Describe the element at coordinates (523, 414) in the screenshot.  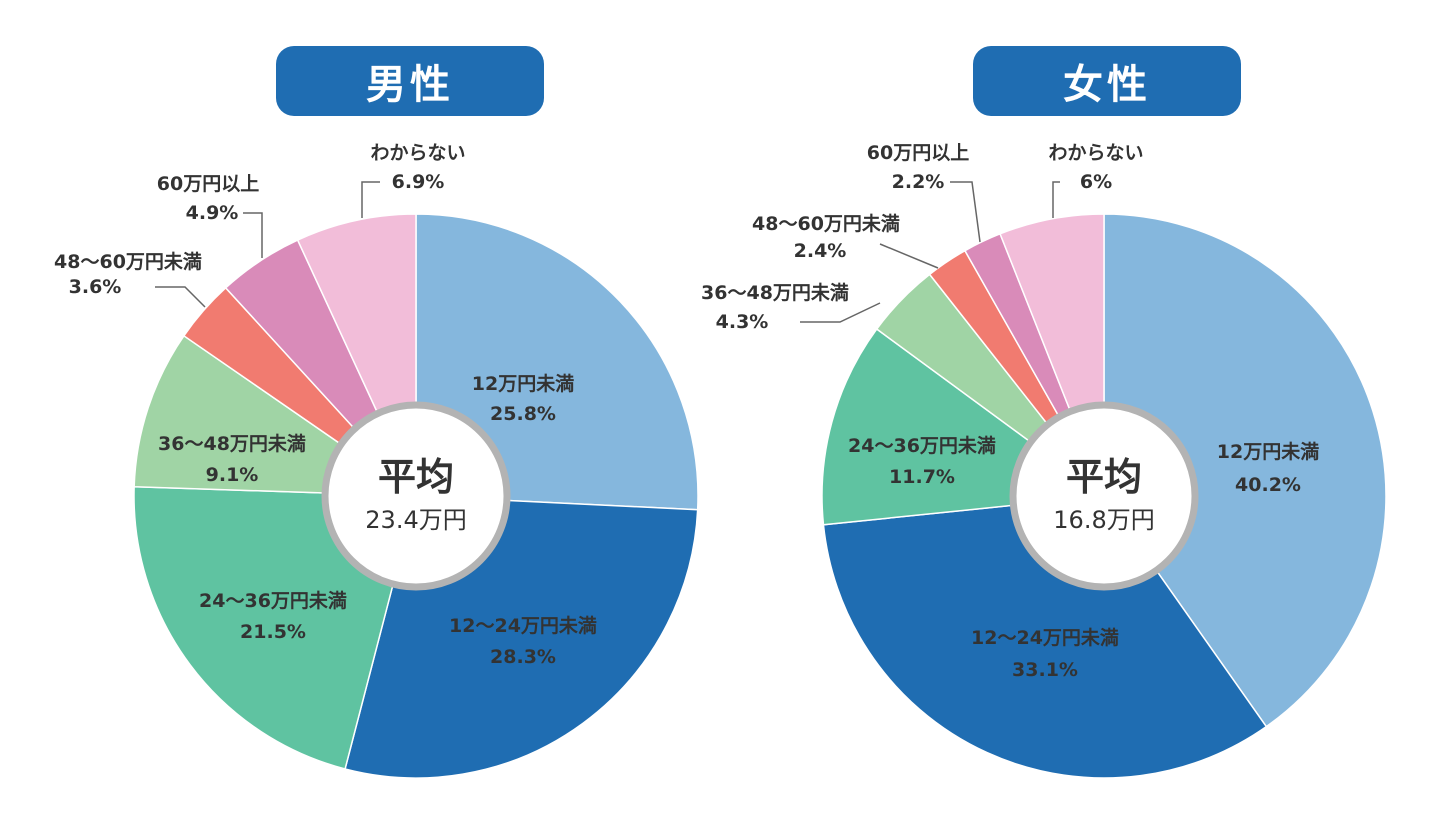
I see `slice-value-label: 25.8%` at that location.